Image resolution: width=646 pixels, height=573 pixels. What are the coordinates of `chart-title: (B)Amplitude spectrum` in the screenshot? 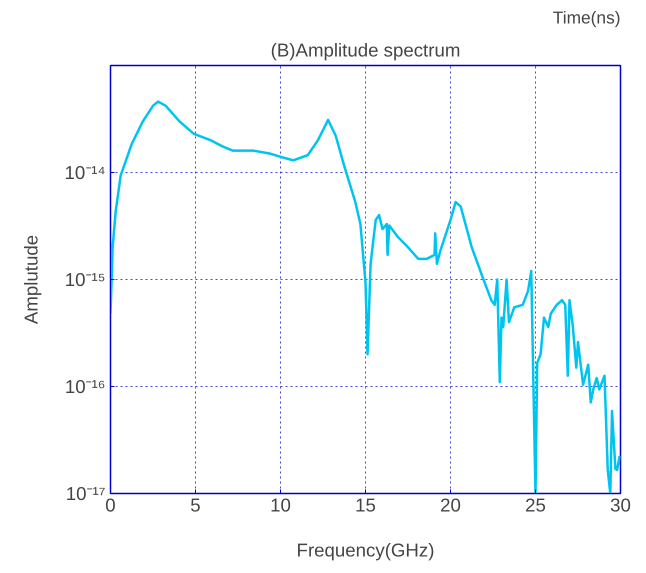 It's located at (365, 50).